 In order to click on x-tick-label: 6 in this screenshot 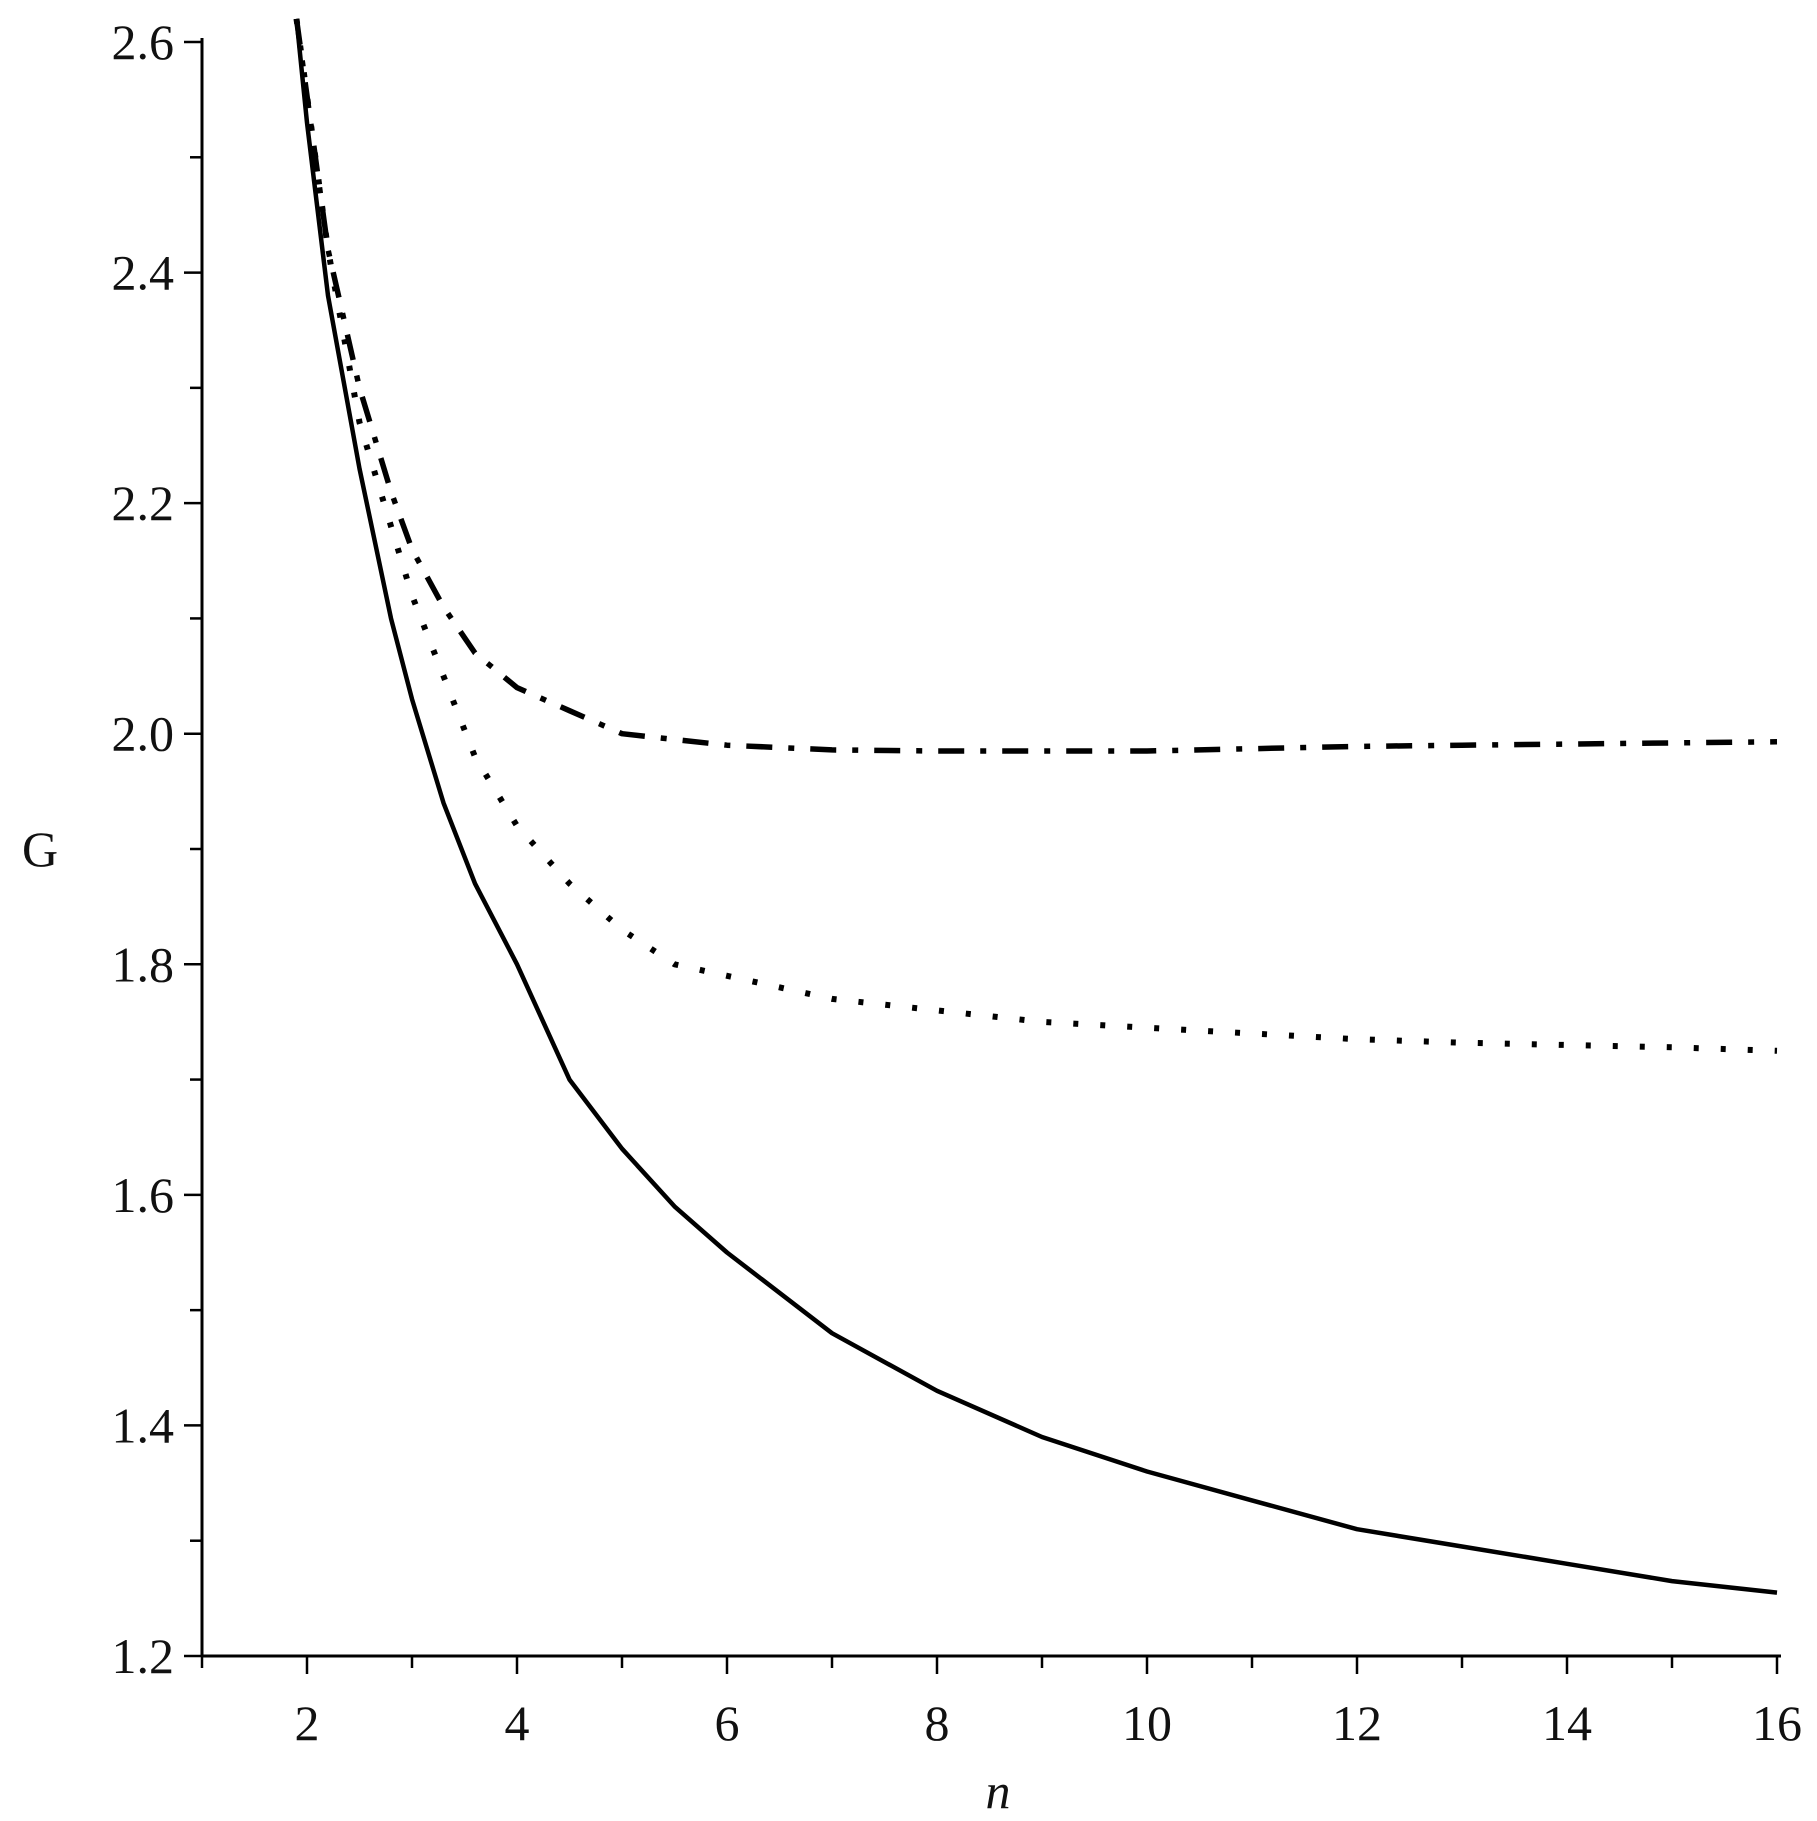, I will do `click(727, 1723)`.